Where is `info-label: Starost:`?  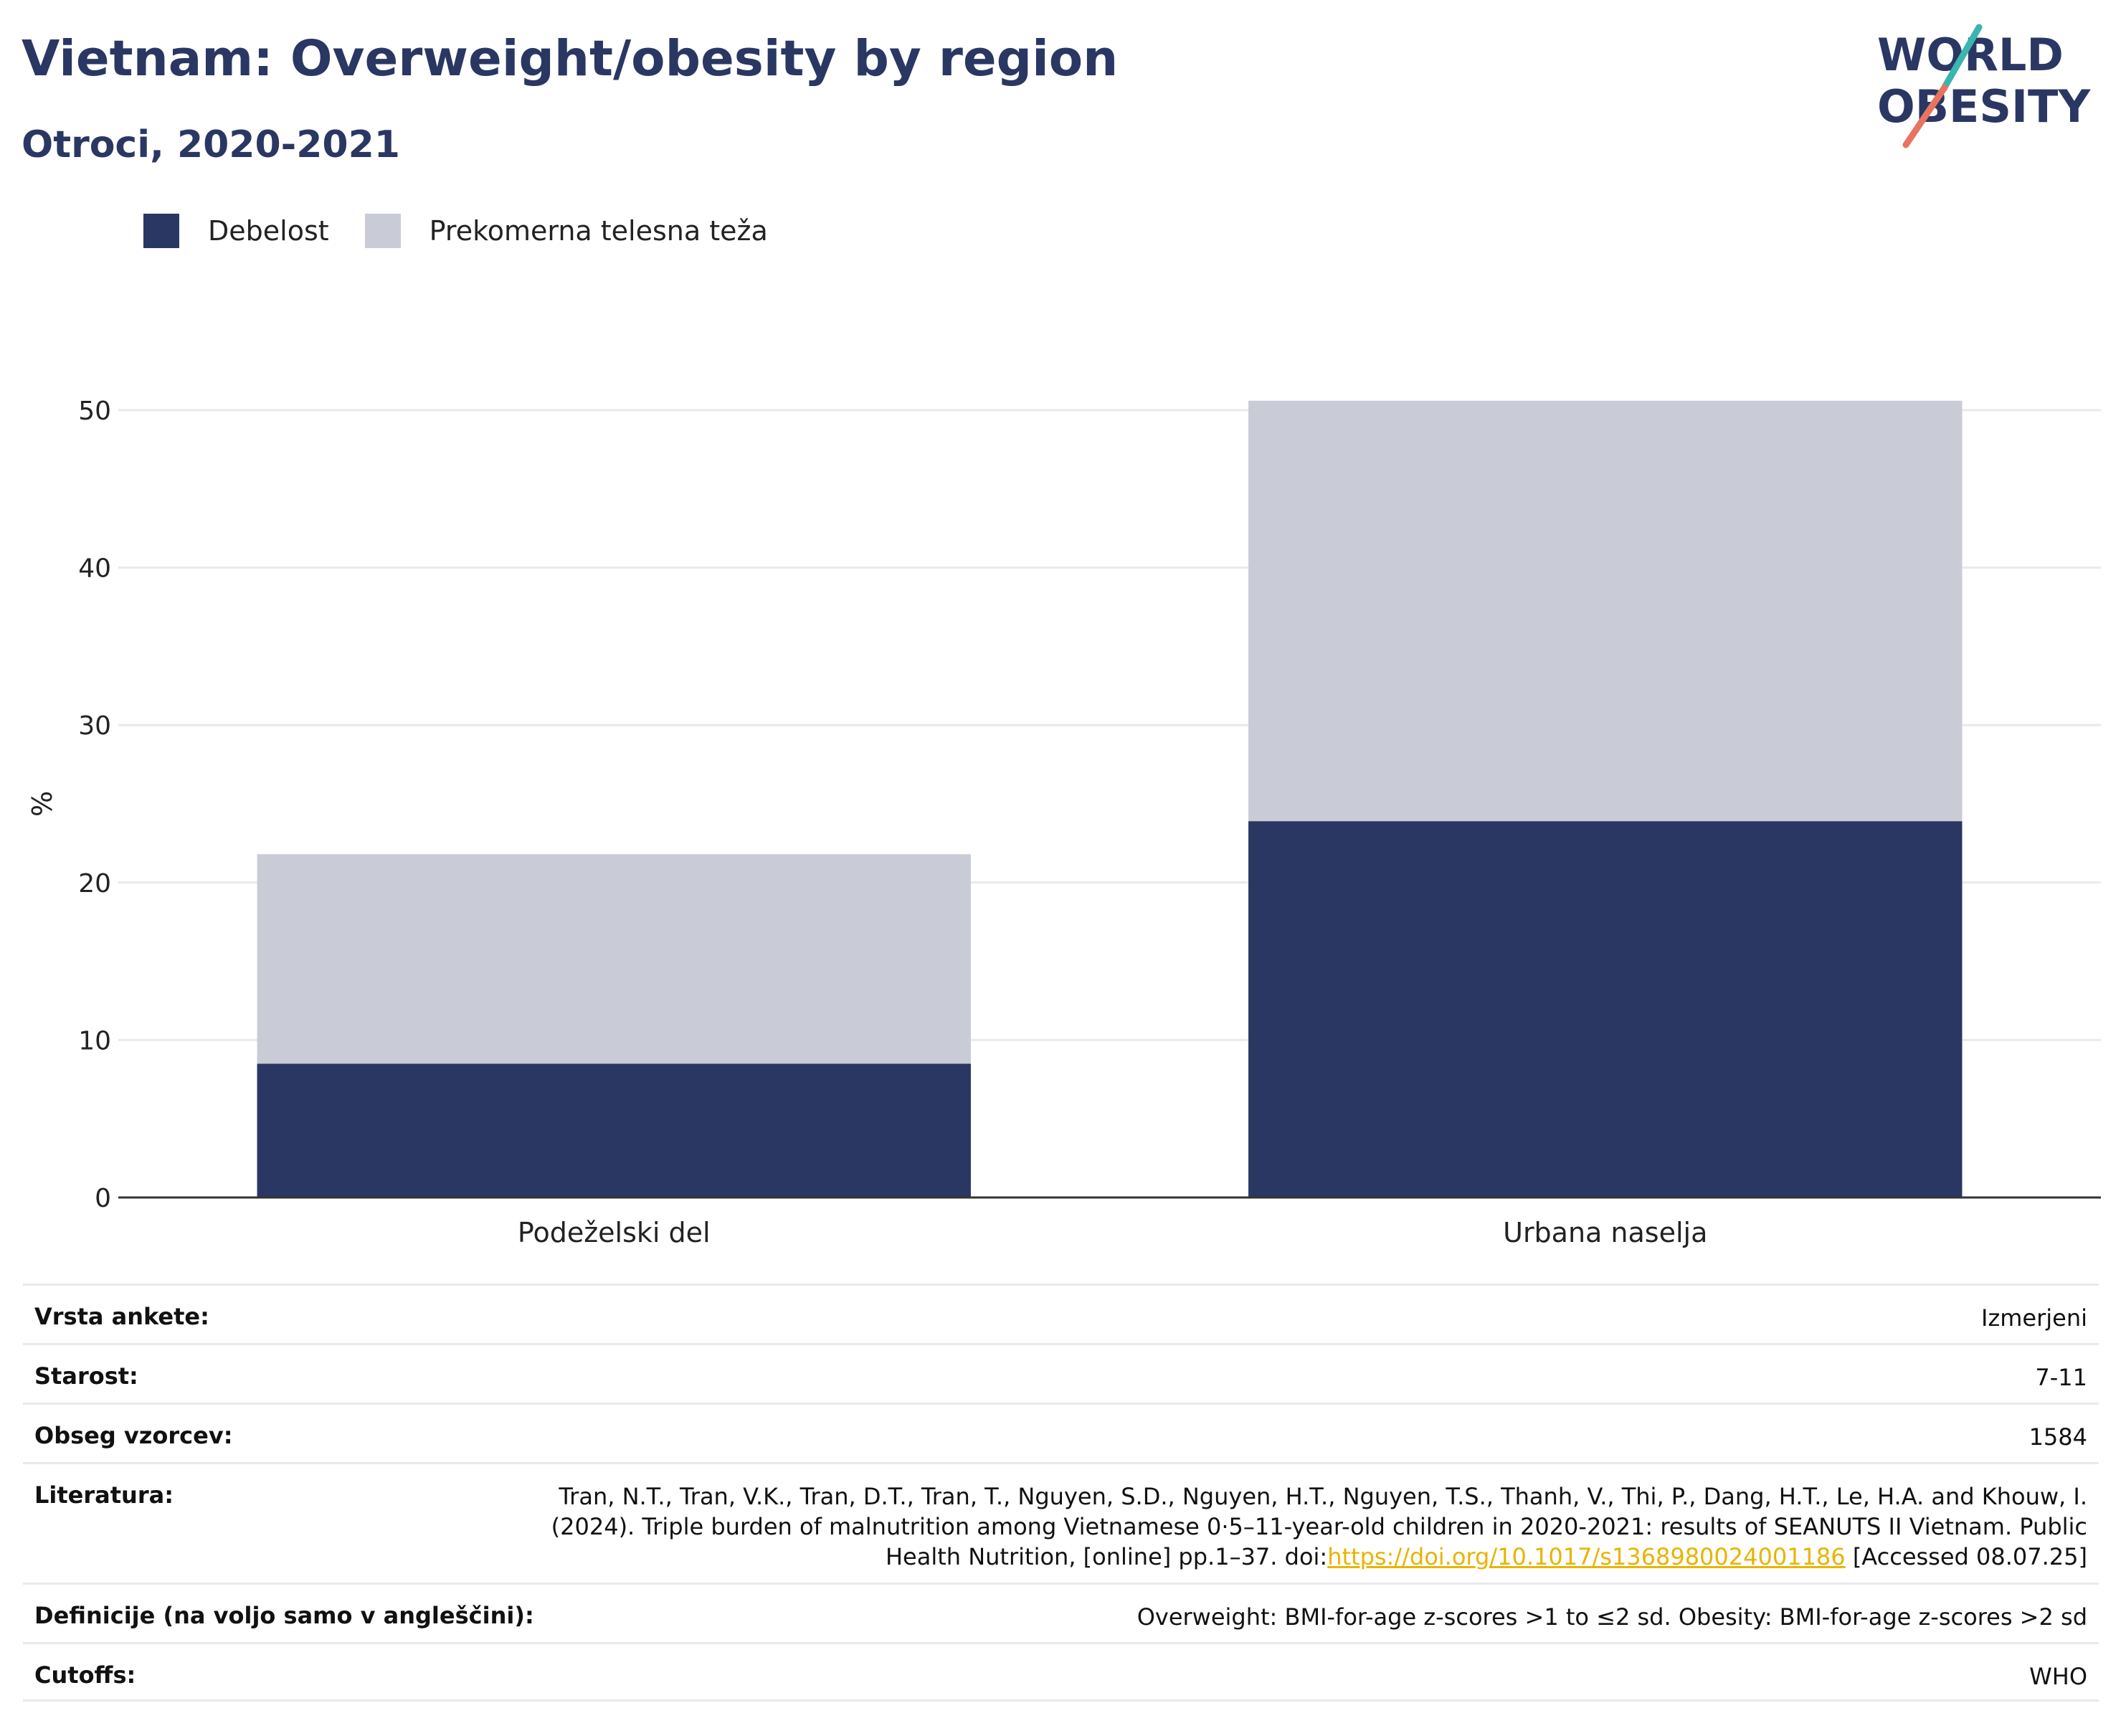 info-label: Starost: is located at coordinates (86, 1376).